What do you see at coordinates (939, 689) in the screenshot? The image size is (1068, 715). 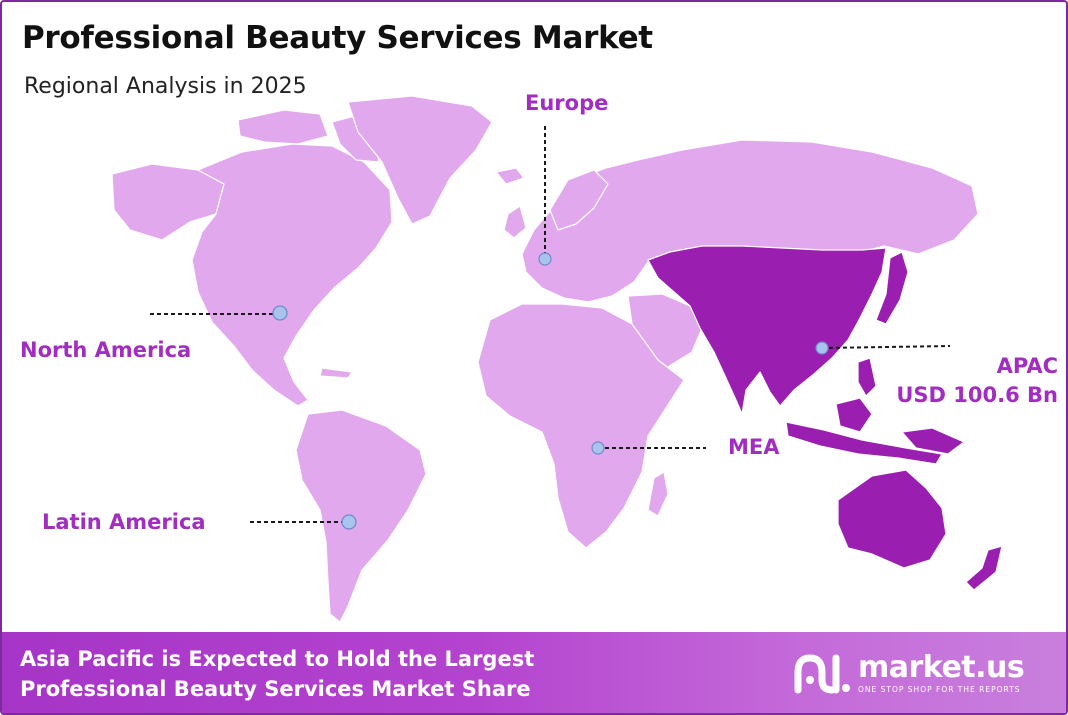 I see `brand-tagline: ONE STOP SHOP FOR THE REPORTS` at bounding box center [939, 689].